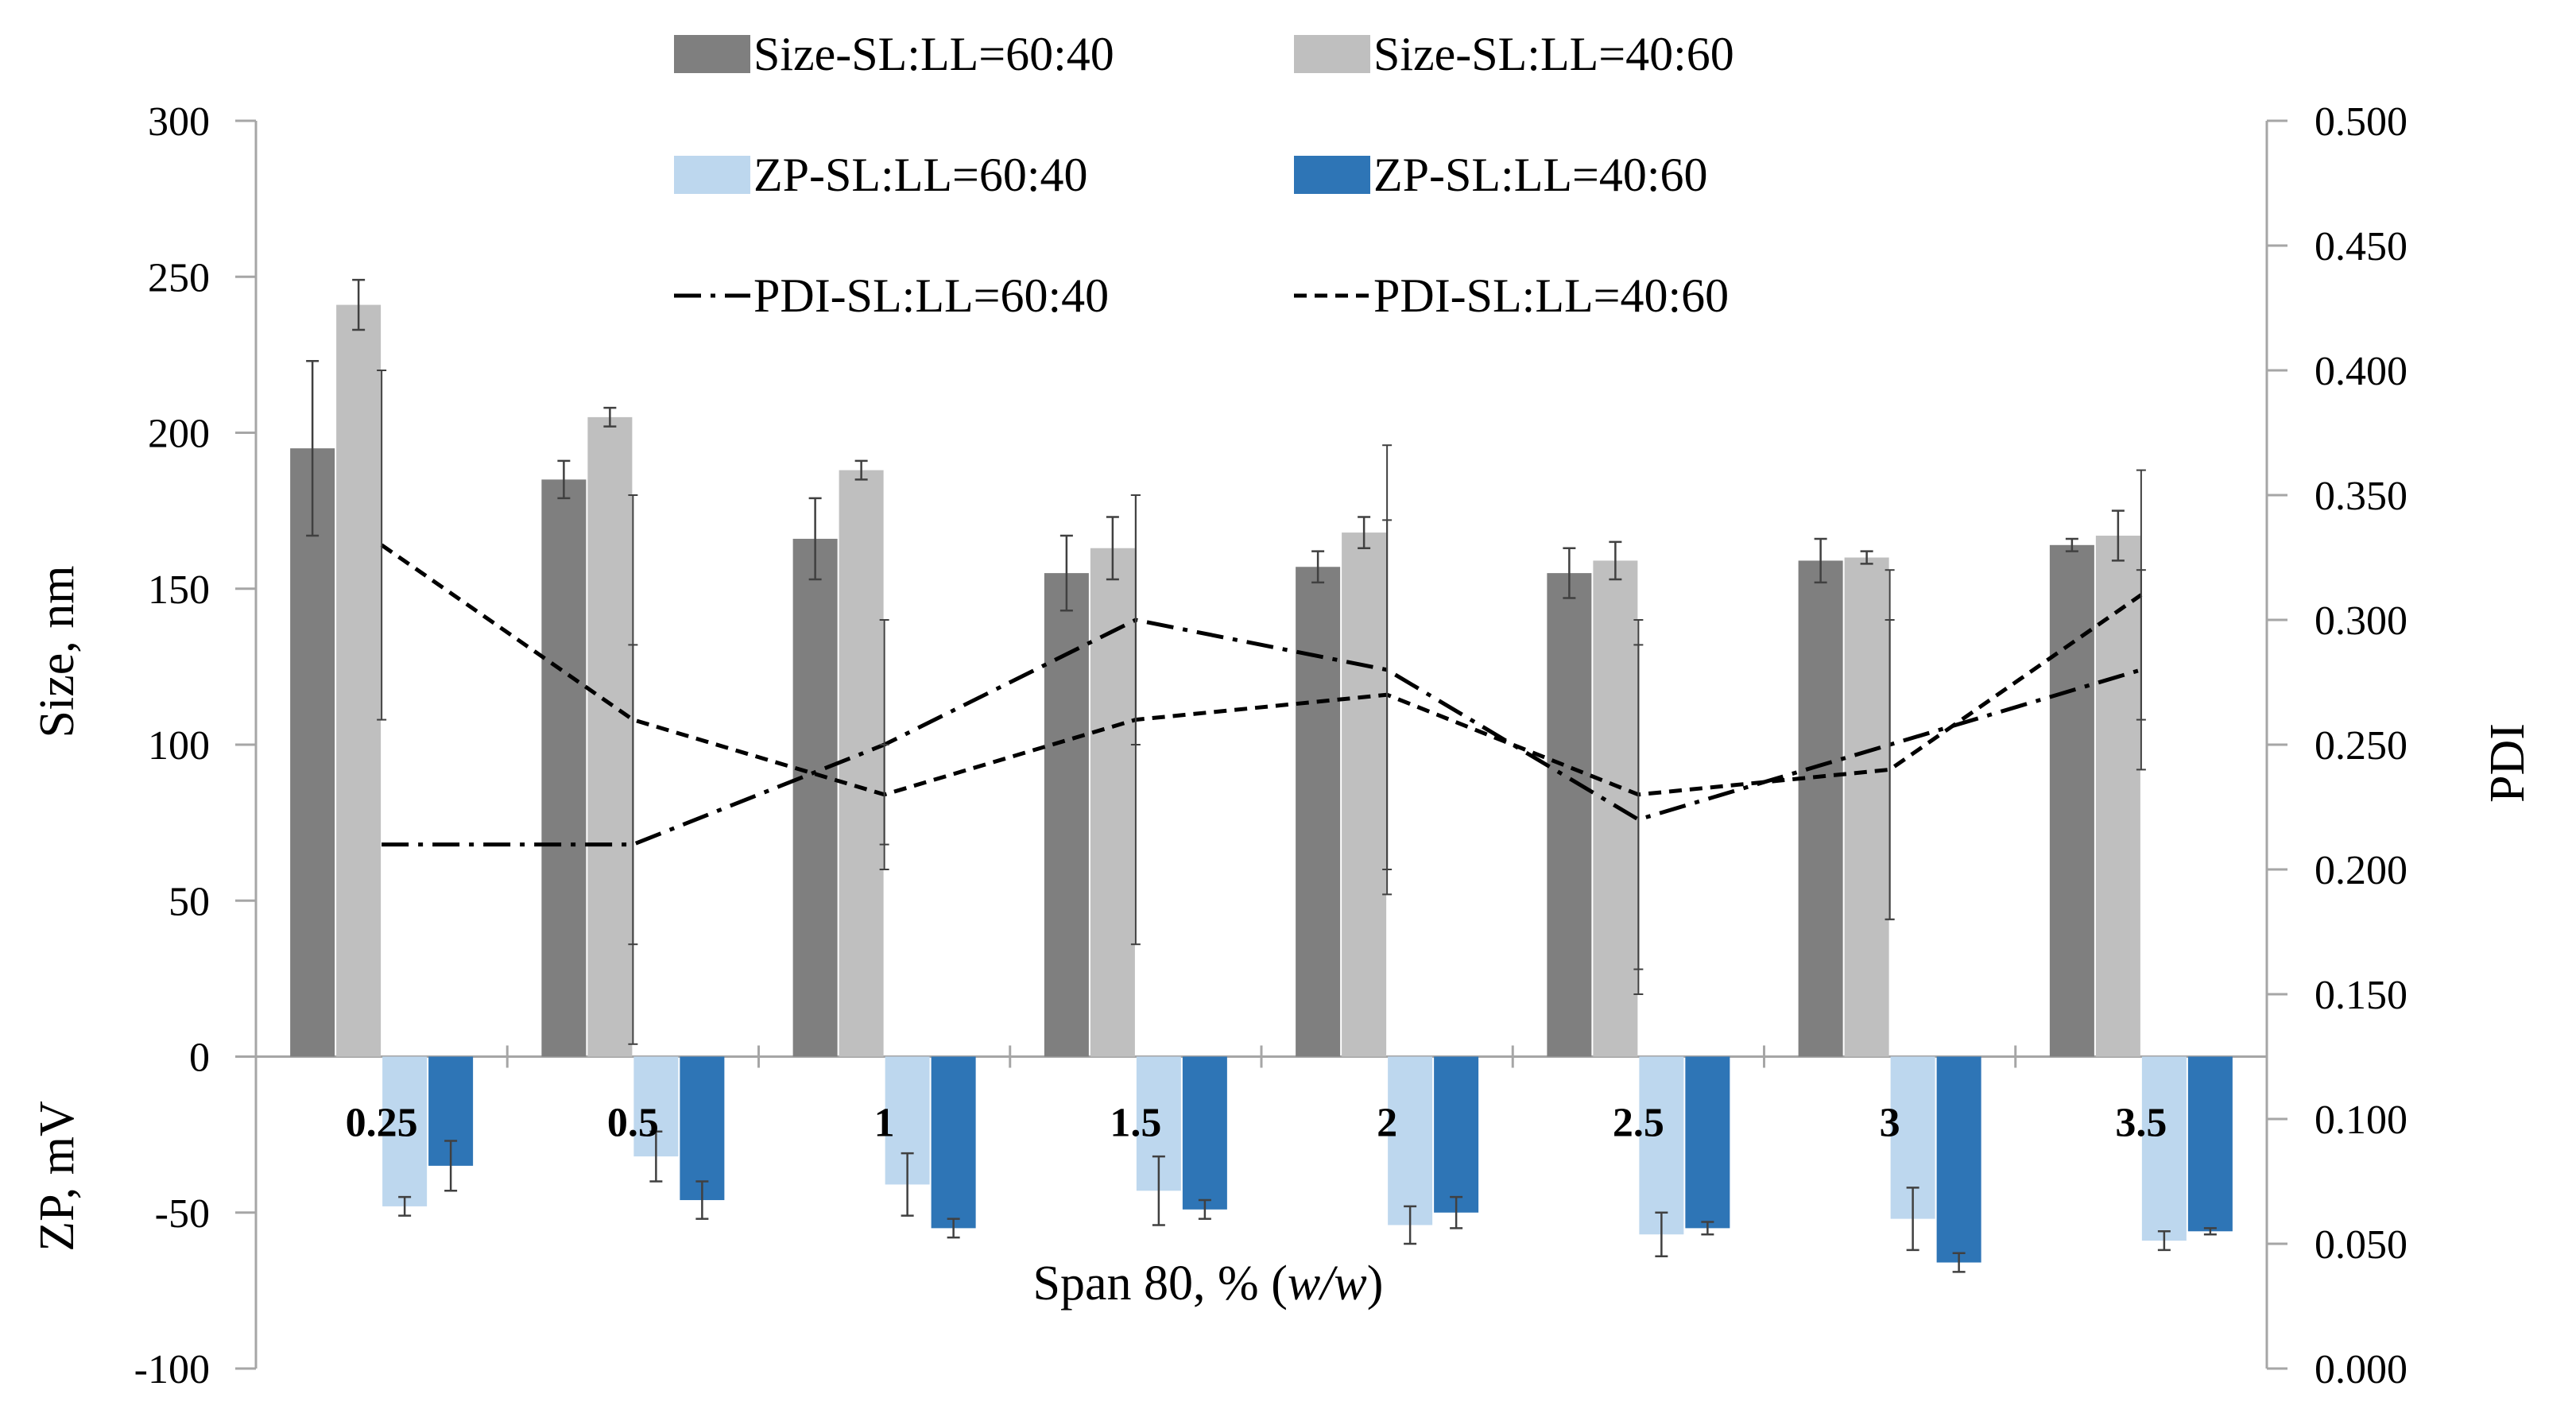 The height and width of the screenshot is (1421, 2576). I want to click on x-axis-category-label: 3.5, so click(2141, 1123).